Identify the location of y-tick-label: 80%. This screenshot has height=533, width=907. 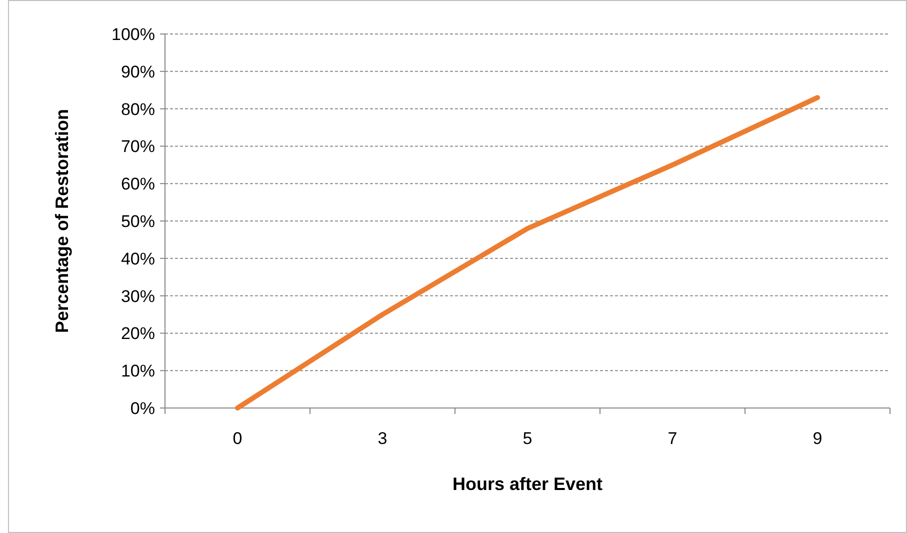
(137, 109).